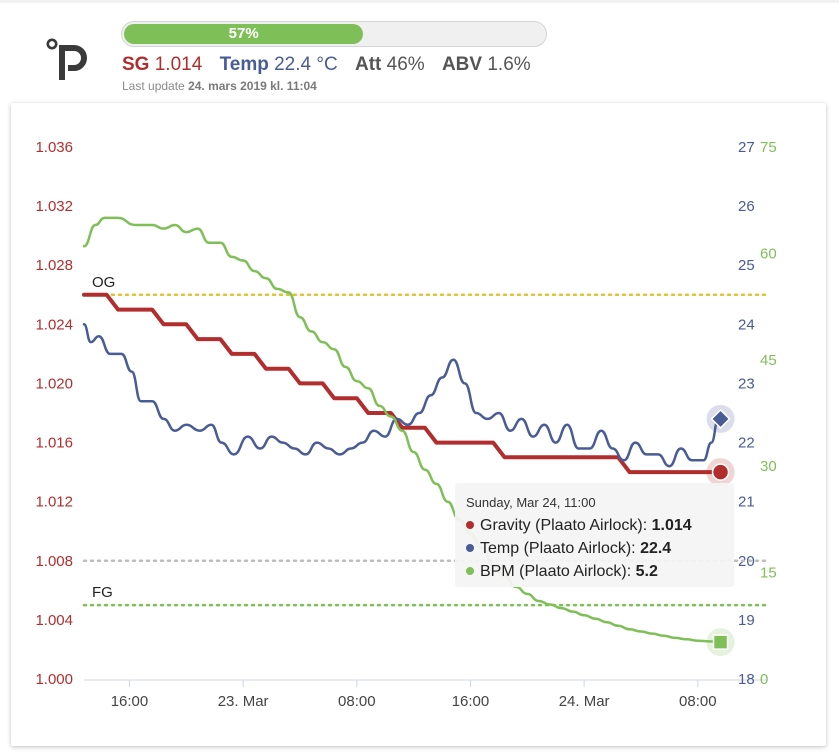 This screenshot has width=839, height=755. Describe the element at coordinates (54, 324) in the screenshot. I see `y-left-tick-label: 1.024` at that location.